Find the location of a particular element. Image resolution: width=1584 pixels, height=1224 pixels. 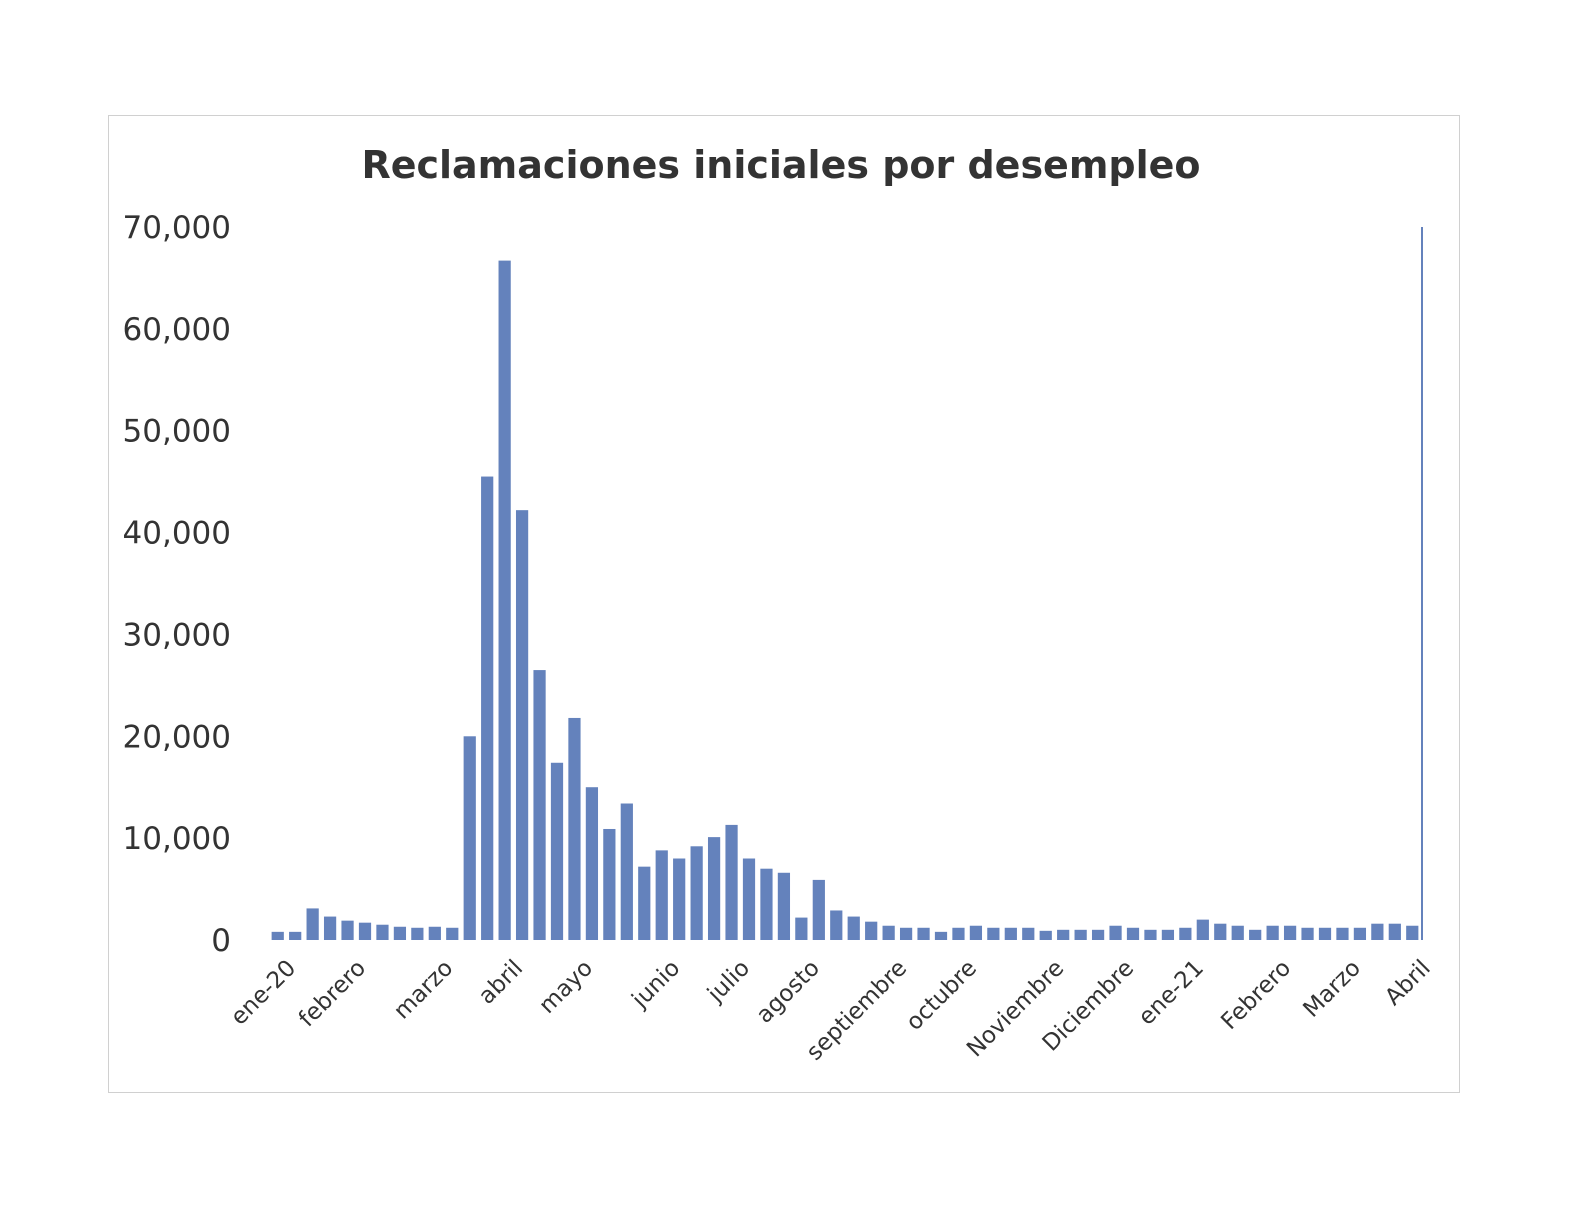

y-tick-label: 40,000 is located at coordinates (177, 534).